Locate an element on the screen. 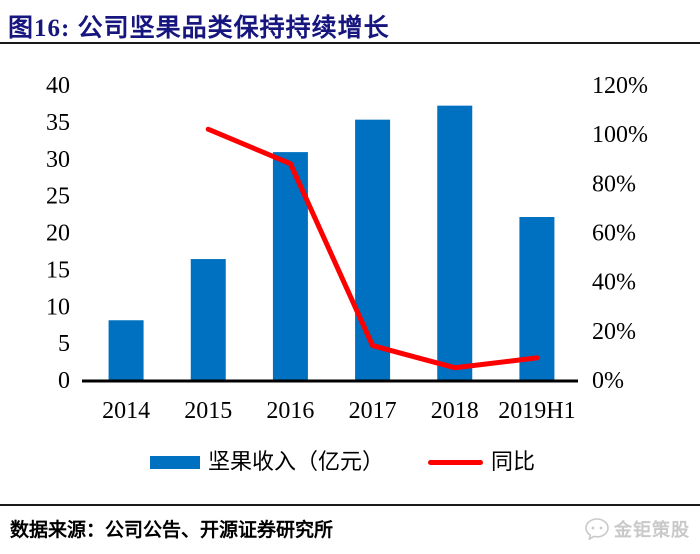 This screenshot has height=554, width=700. source-note: 数据来源：公司公告、开源证券研究所 金钜策股 is located at coordinates (350, 529).